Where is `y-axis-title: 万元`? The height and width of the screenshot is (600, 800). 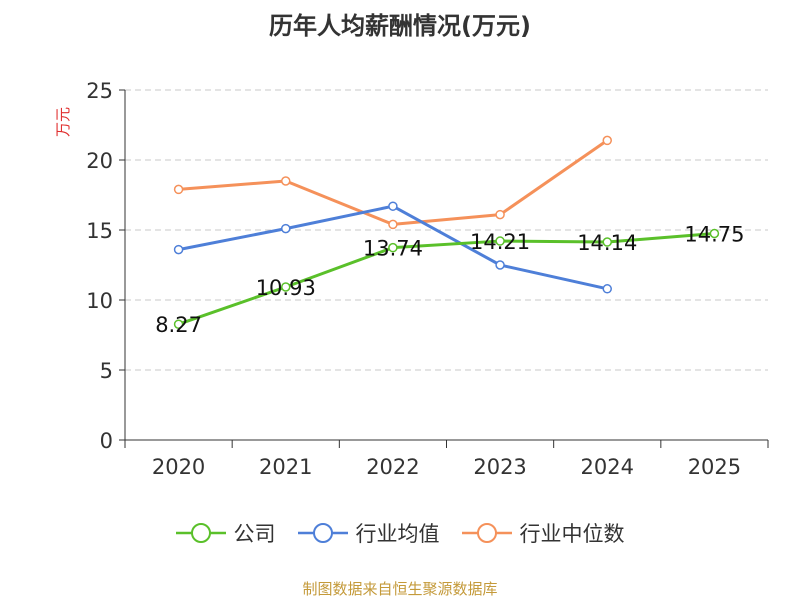 y-axis-title: 万元 is located at coordinates (63, 122).